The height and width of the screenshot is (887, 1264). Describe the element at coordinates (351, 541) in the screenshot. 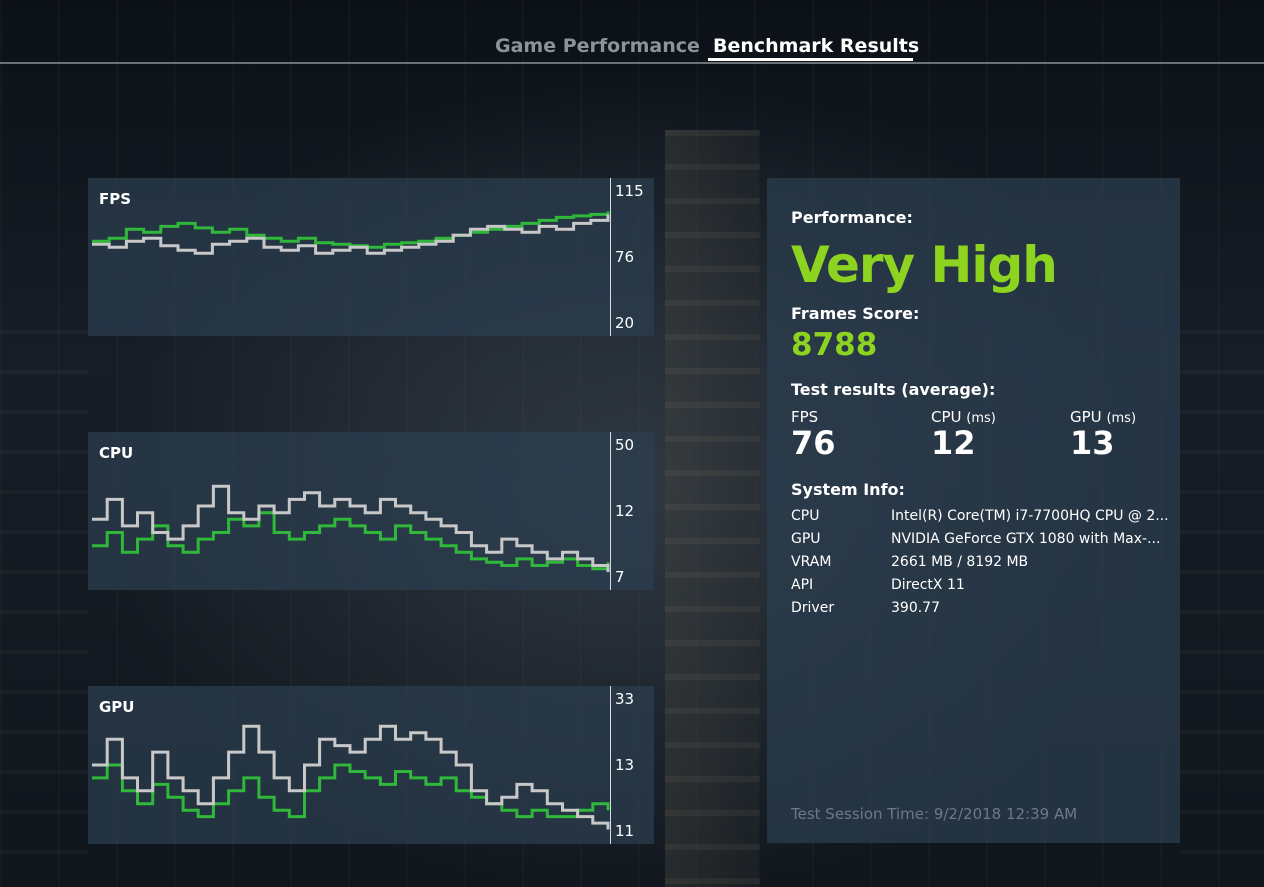

I see `cpu-series-green-line` at that location.